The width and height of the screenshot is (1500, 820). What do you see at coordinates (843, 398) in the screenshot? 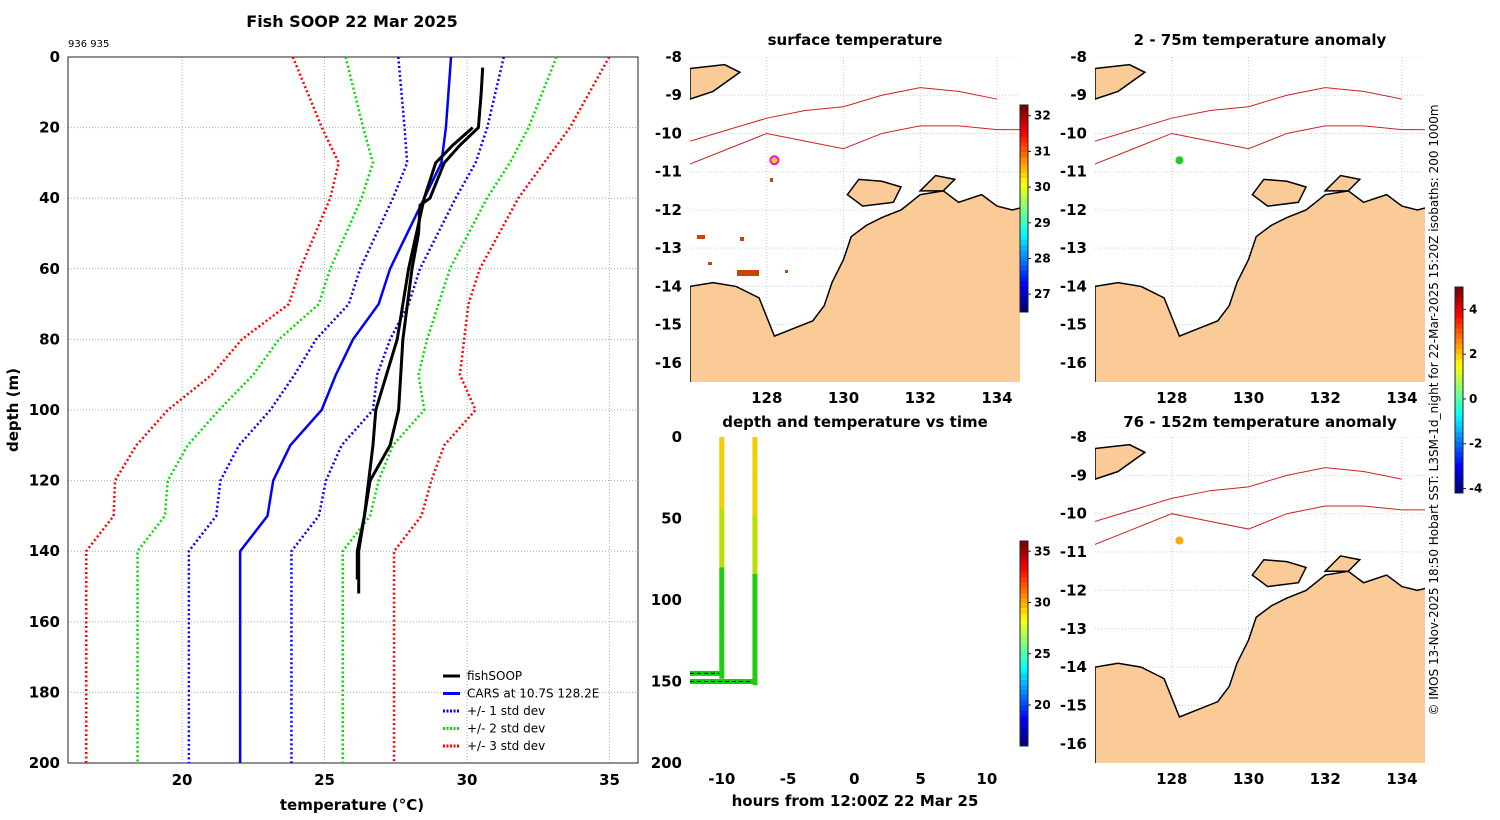
I see `lon-tick-label: 130` at bounding box center [843, 398].